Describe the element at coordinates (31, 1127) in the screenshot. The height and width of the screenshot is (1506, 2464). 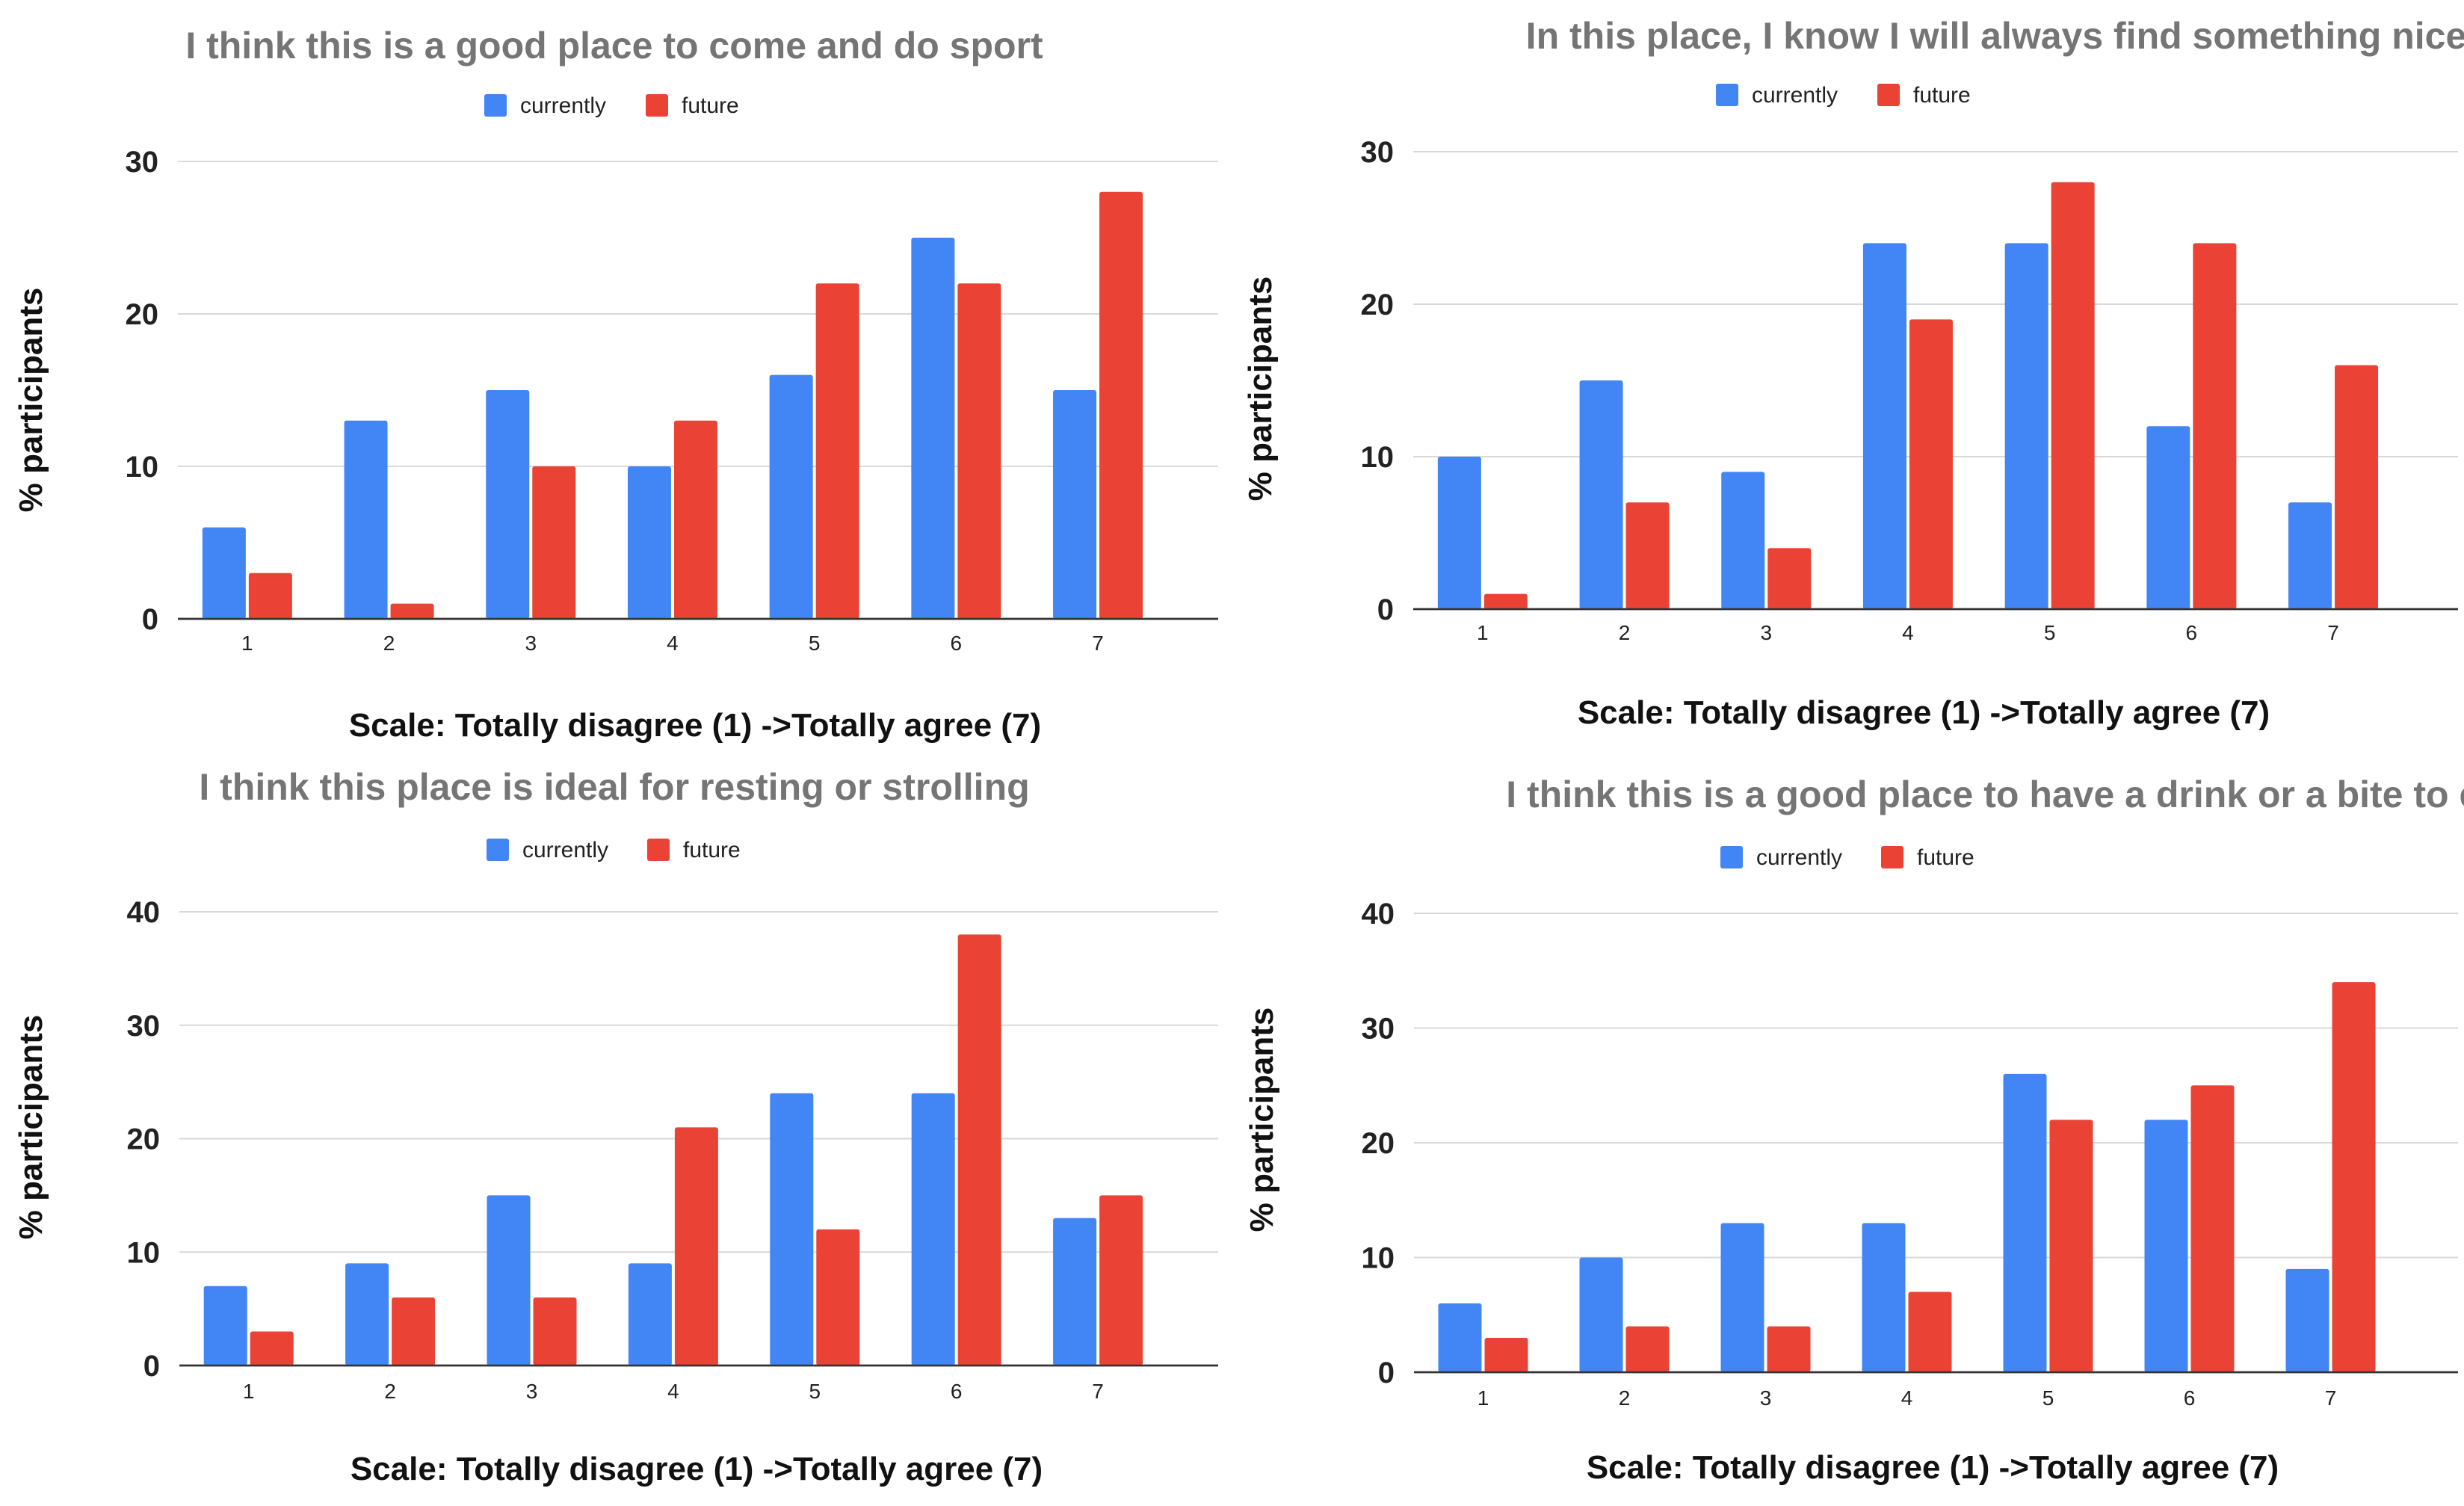
I see `y-axis-label: % participants` at that location.